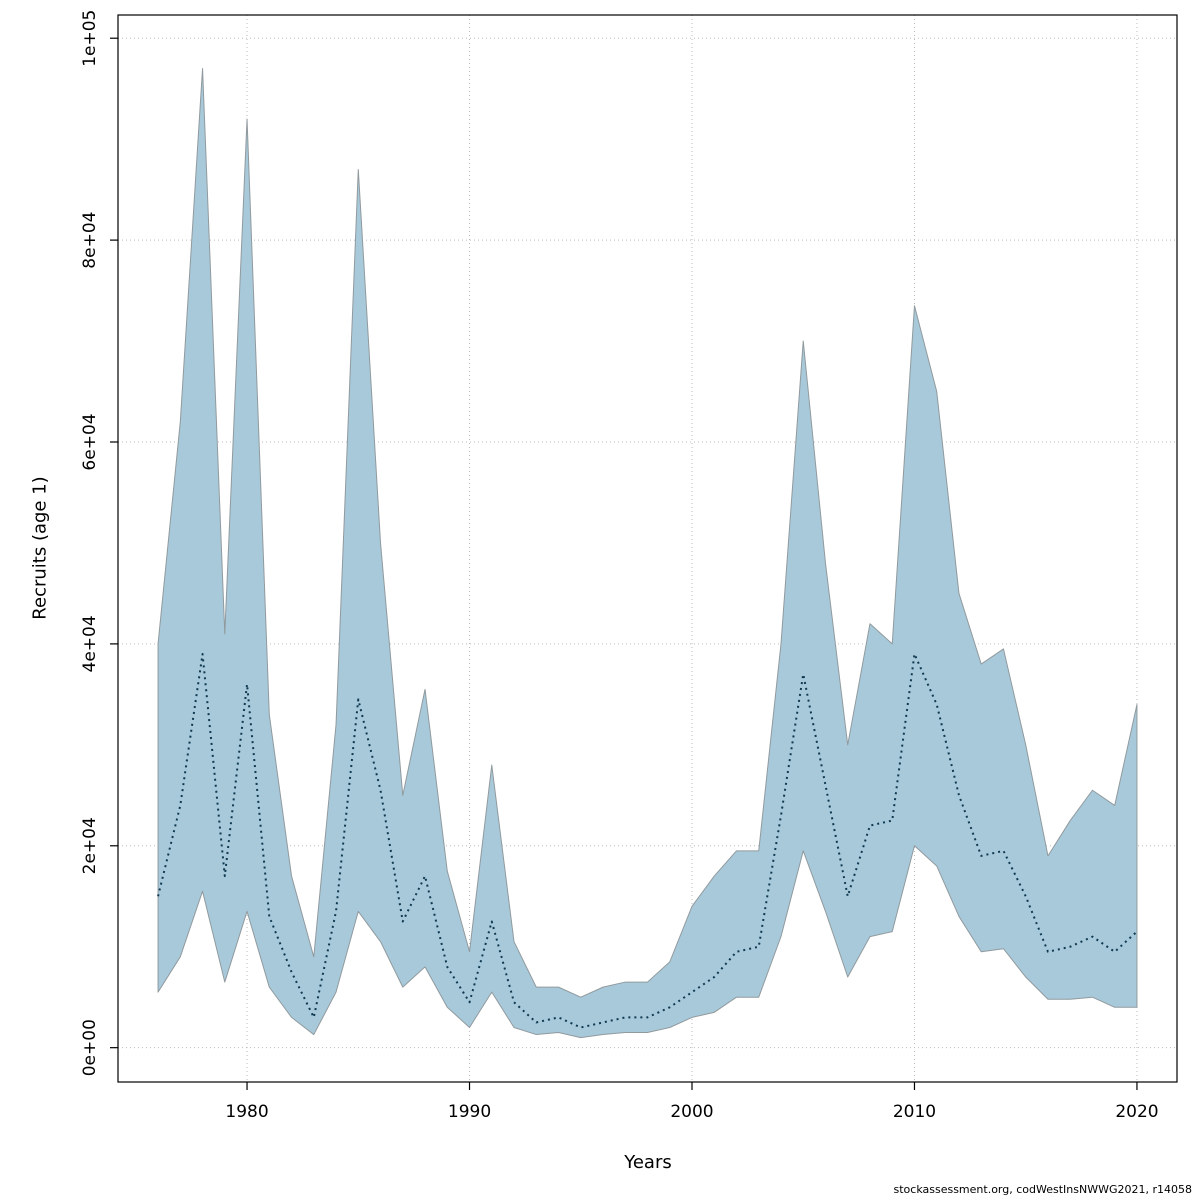  I want to click on y-tick-label: 4e+04, so click(90, 643).